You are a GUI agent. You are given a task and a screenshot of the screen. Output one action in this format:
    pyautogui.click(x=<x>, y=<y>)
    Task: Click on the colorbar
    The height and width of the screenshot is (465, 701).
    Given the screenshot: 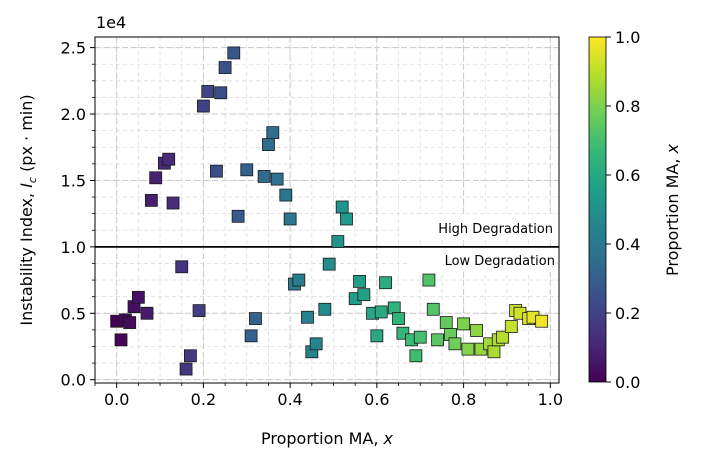 What is the action you would take?
    pyautogui.click(x=597, y=209)
    